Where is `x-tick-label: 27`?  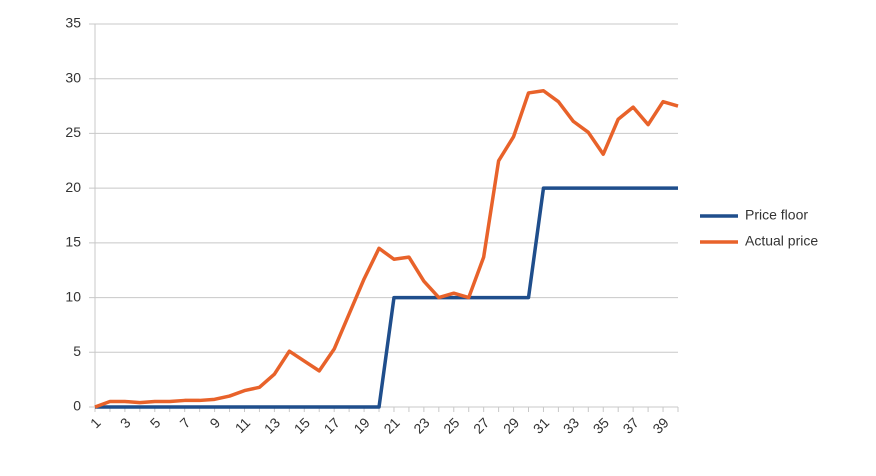 x-tick-label: 27 is located at coordinates (481, 425).